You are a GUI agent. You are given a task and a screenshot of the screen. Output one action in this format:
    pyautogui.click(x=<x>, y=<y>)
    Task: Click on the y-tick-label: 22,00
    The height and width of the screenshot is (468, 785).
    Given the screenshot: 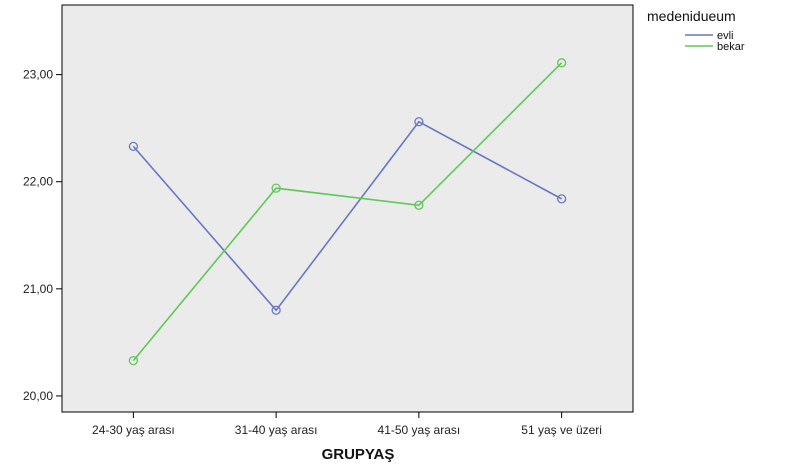 What is the action you would take?
    pyautogui.click(x=38, y=182)
    